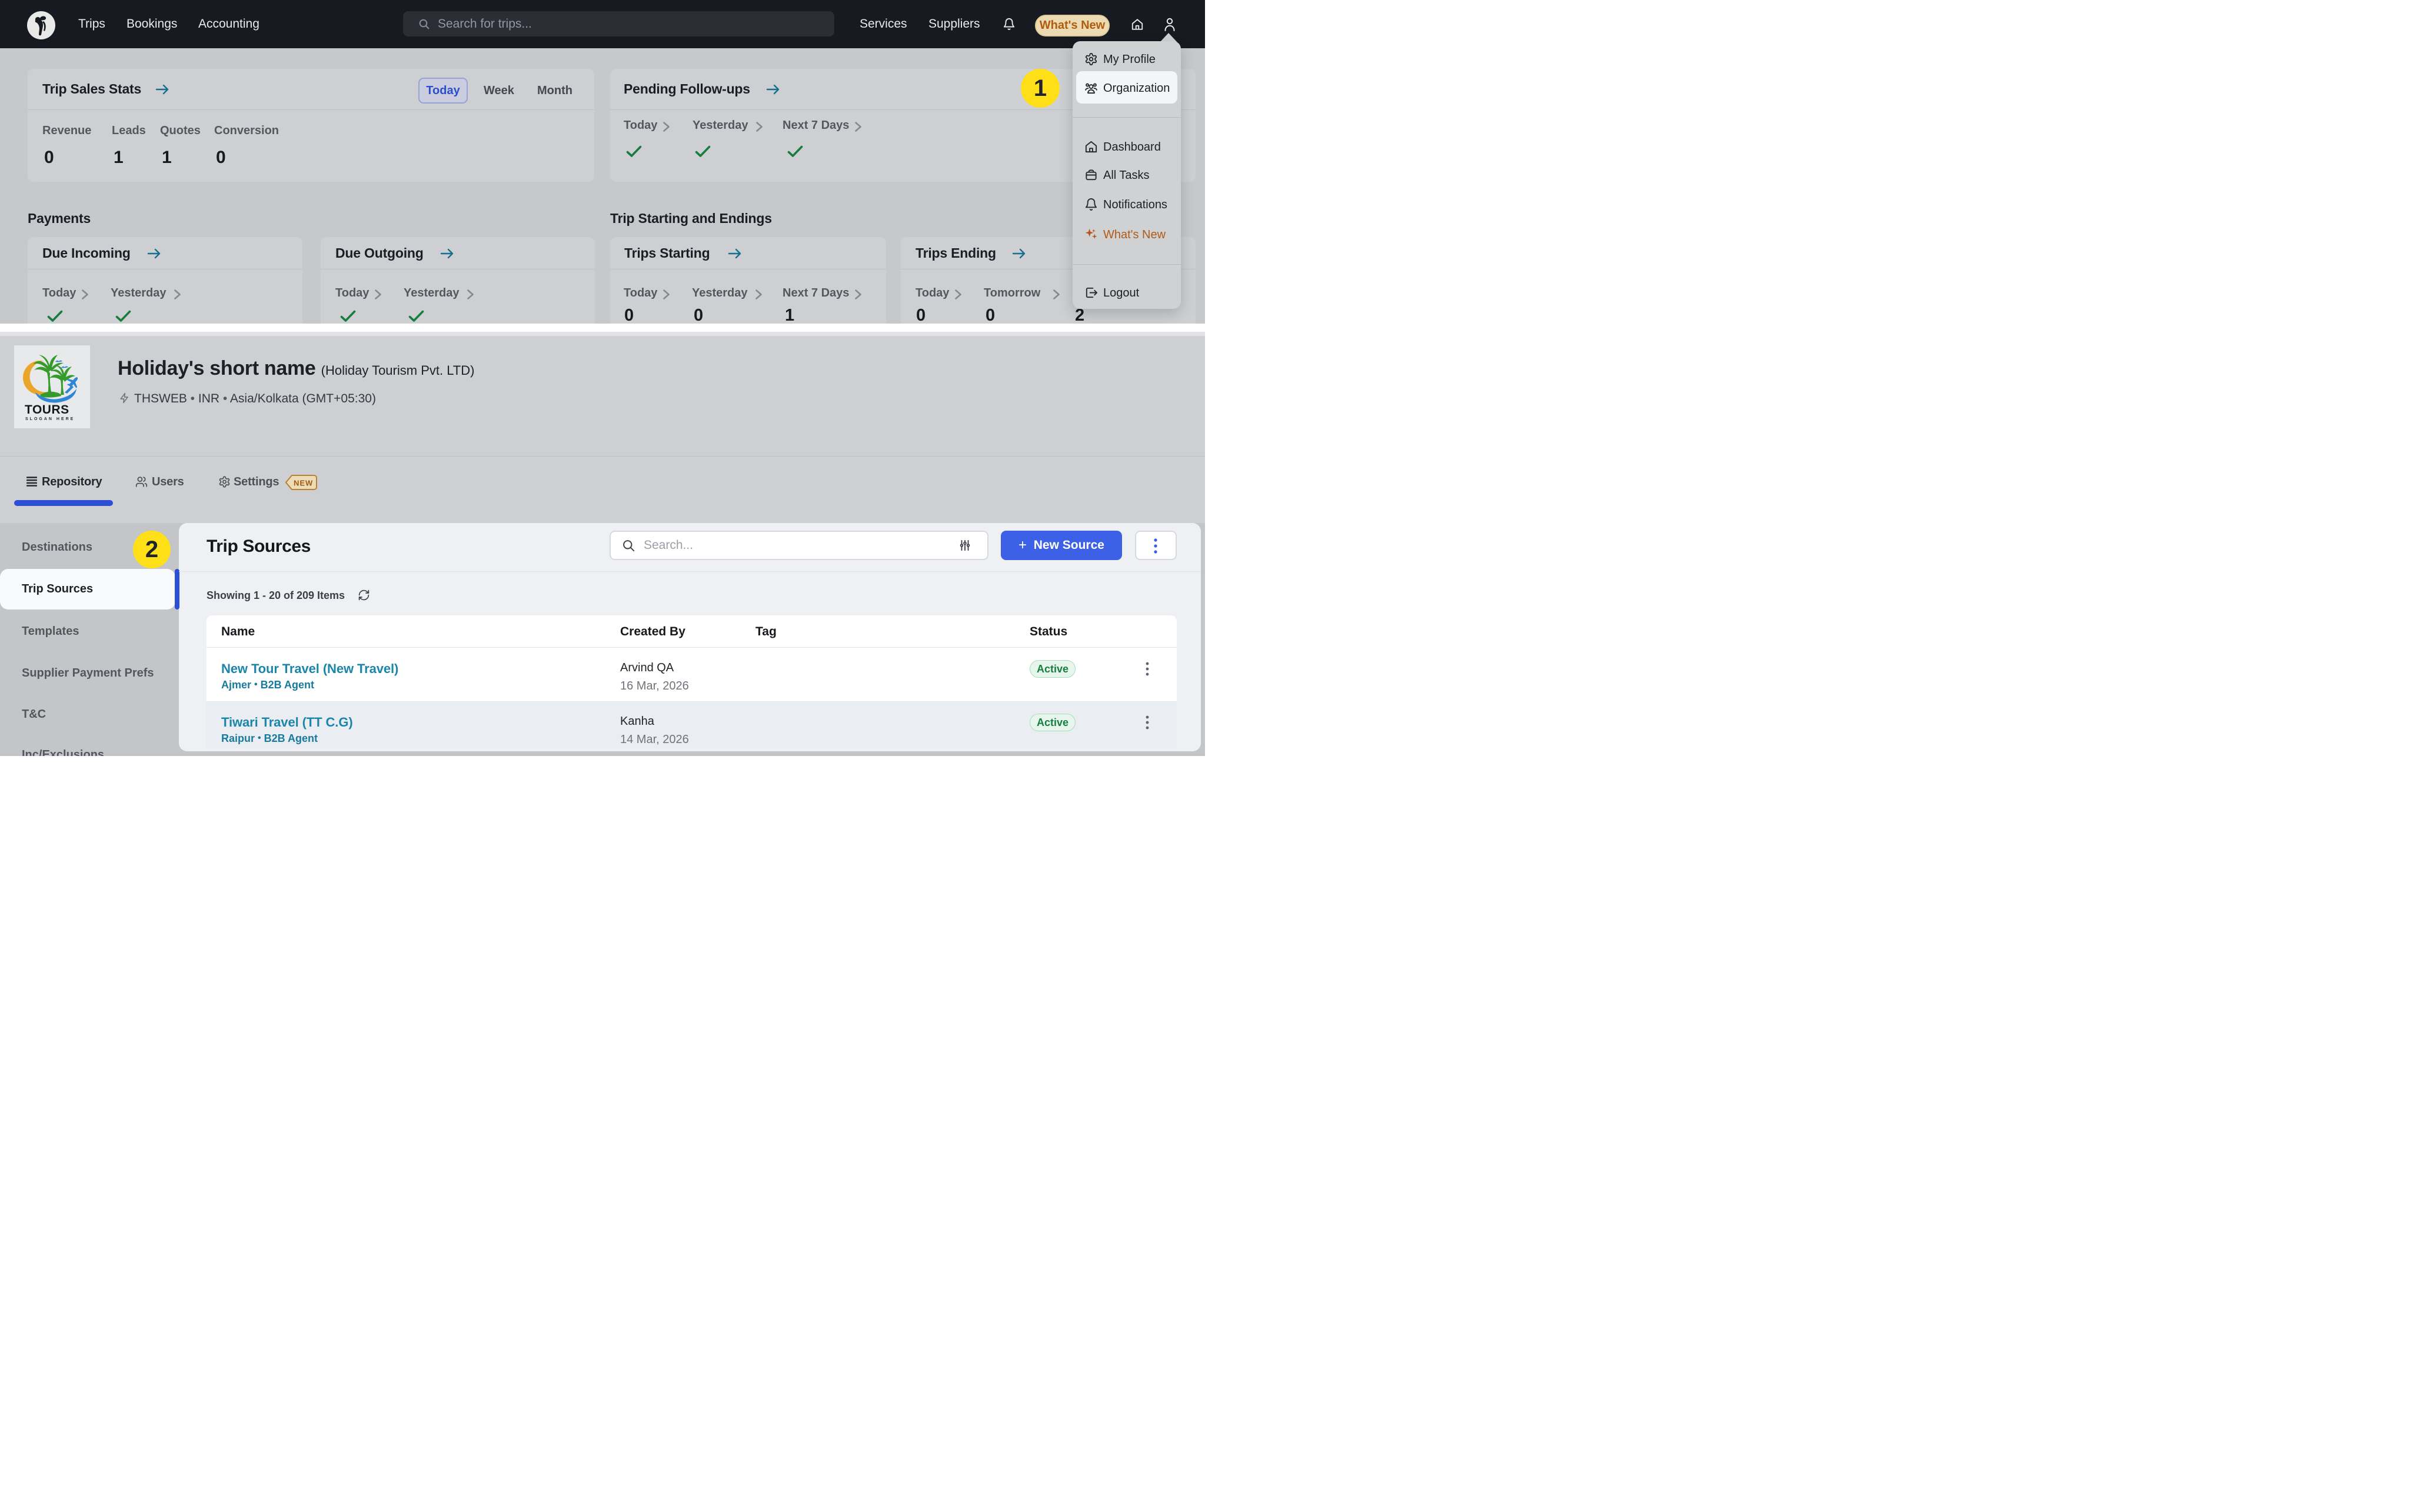  What do you see at coordinates (50, 419) in the screenshot?
I see `svg-text: SLOGAN HERE` at bounding box center [50, 419].